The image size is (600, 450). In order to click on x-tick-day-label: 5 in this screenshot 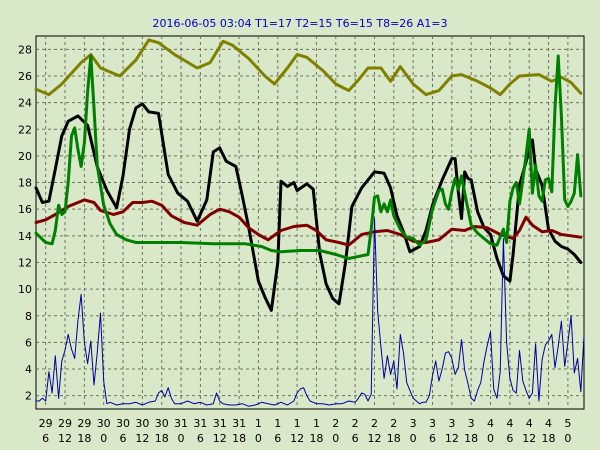, I will do `click(567, 423)`.